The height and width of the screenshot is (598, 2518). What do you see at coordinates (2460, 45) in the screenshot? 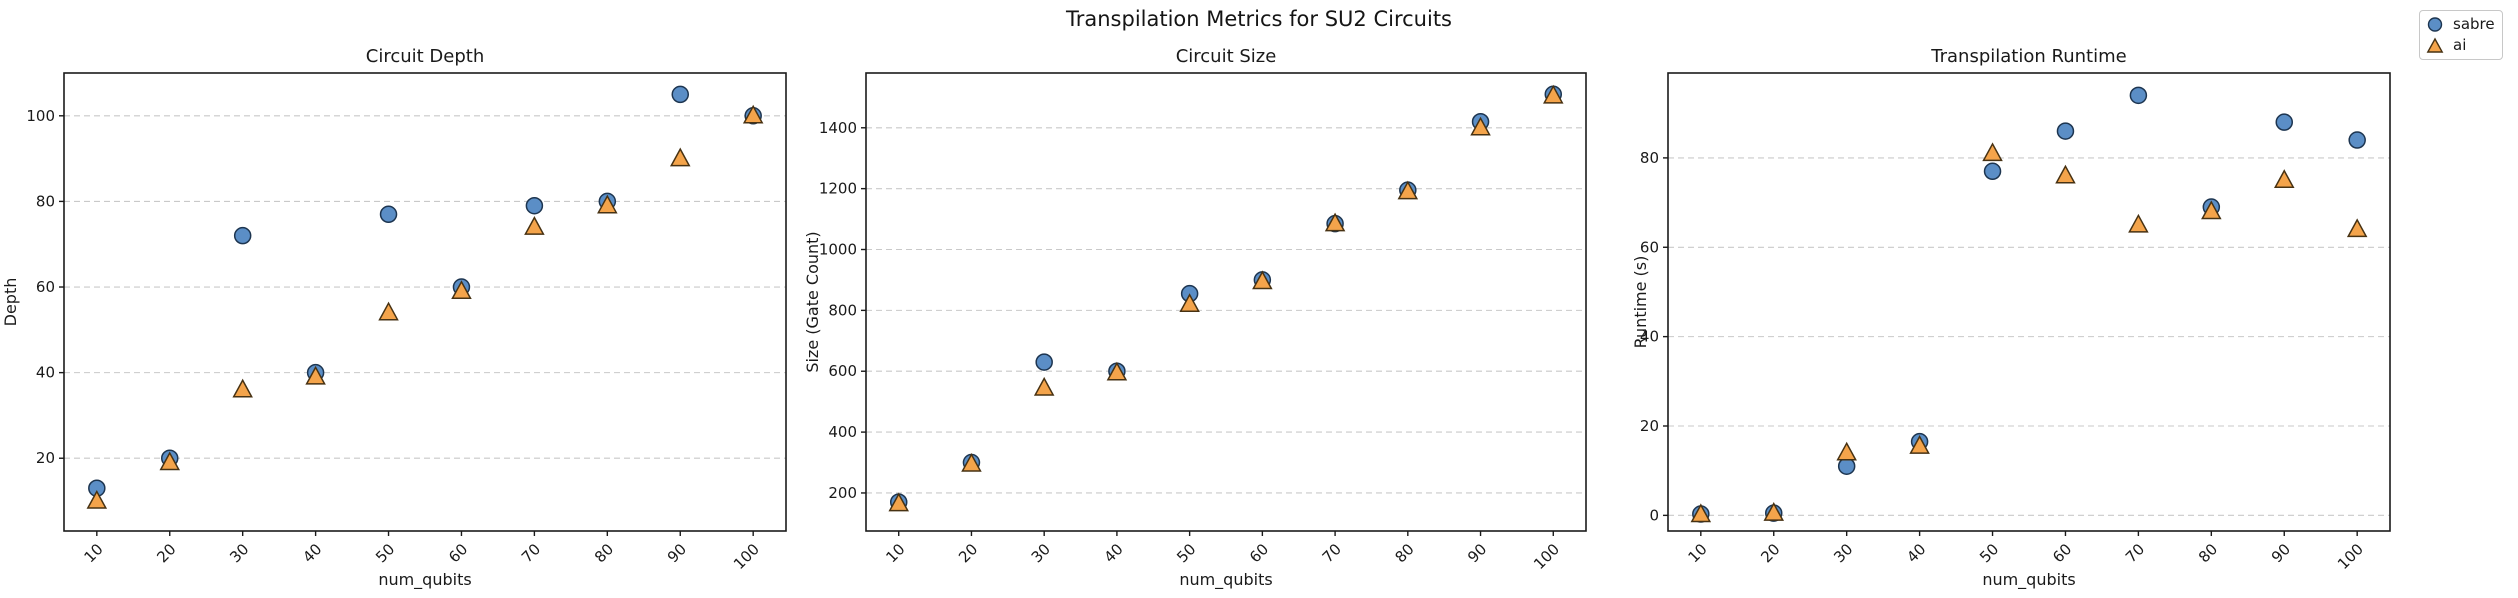
I see `legend-entry-ai: ai` at bounding box center [2460, 45].